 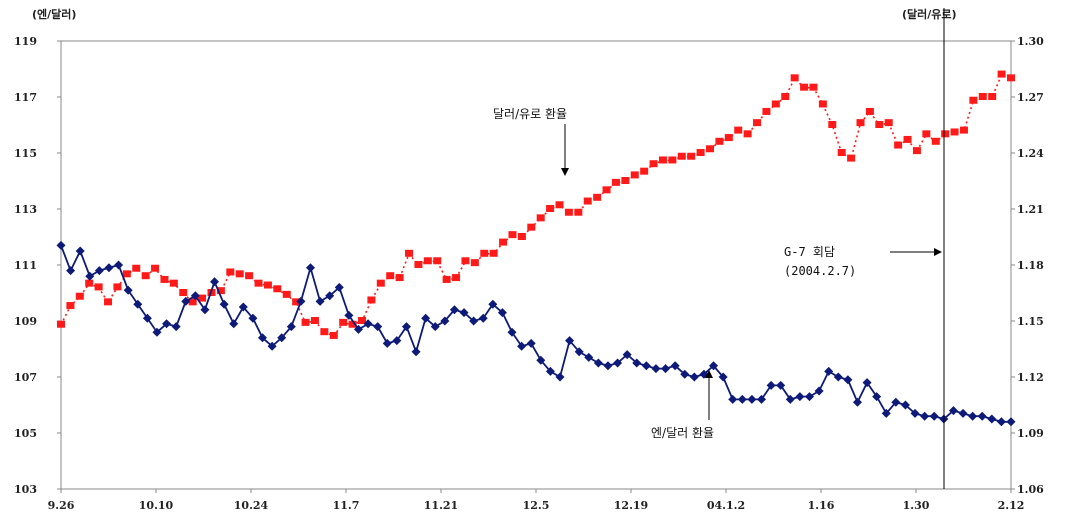 I want to click on x-tick-label: 12.19, so click(x=631, y=505).